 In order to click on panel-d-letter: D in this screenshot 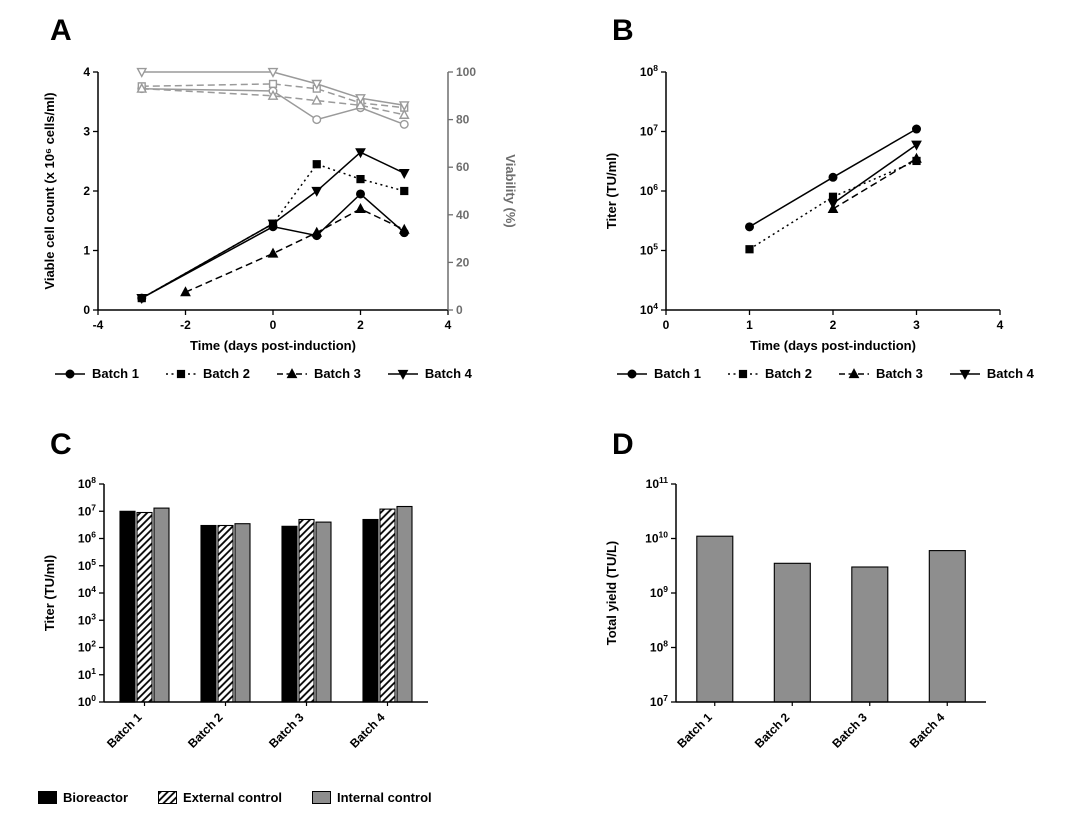, I will do `click(623, 444)`.